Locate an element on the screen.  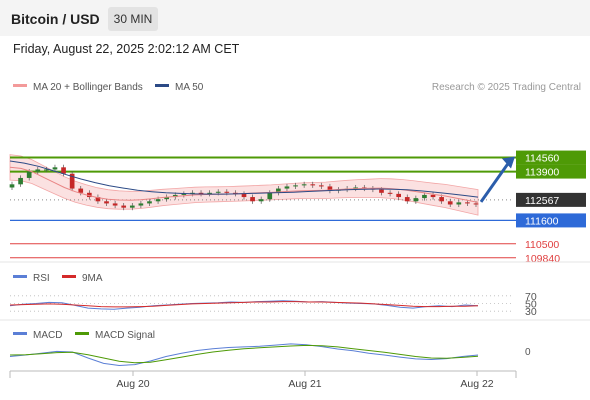
forecast-arrow-head is located at coordinates (508, 162).